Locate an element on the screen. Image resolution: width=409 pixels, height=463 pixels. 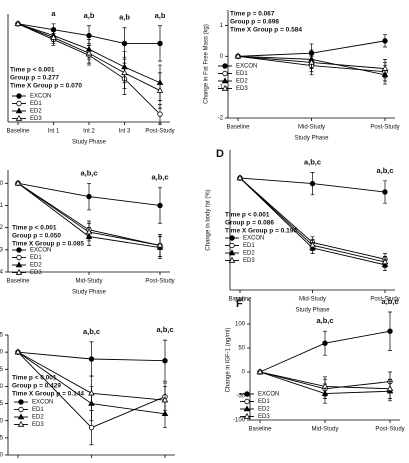
stat-text: Group p = 0.277 is located at coordinates (34, 78).